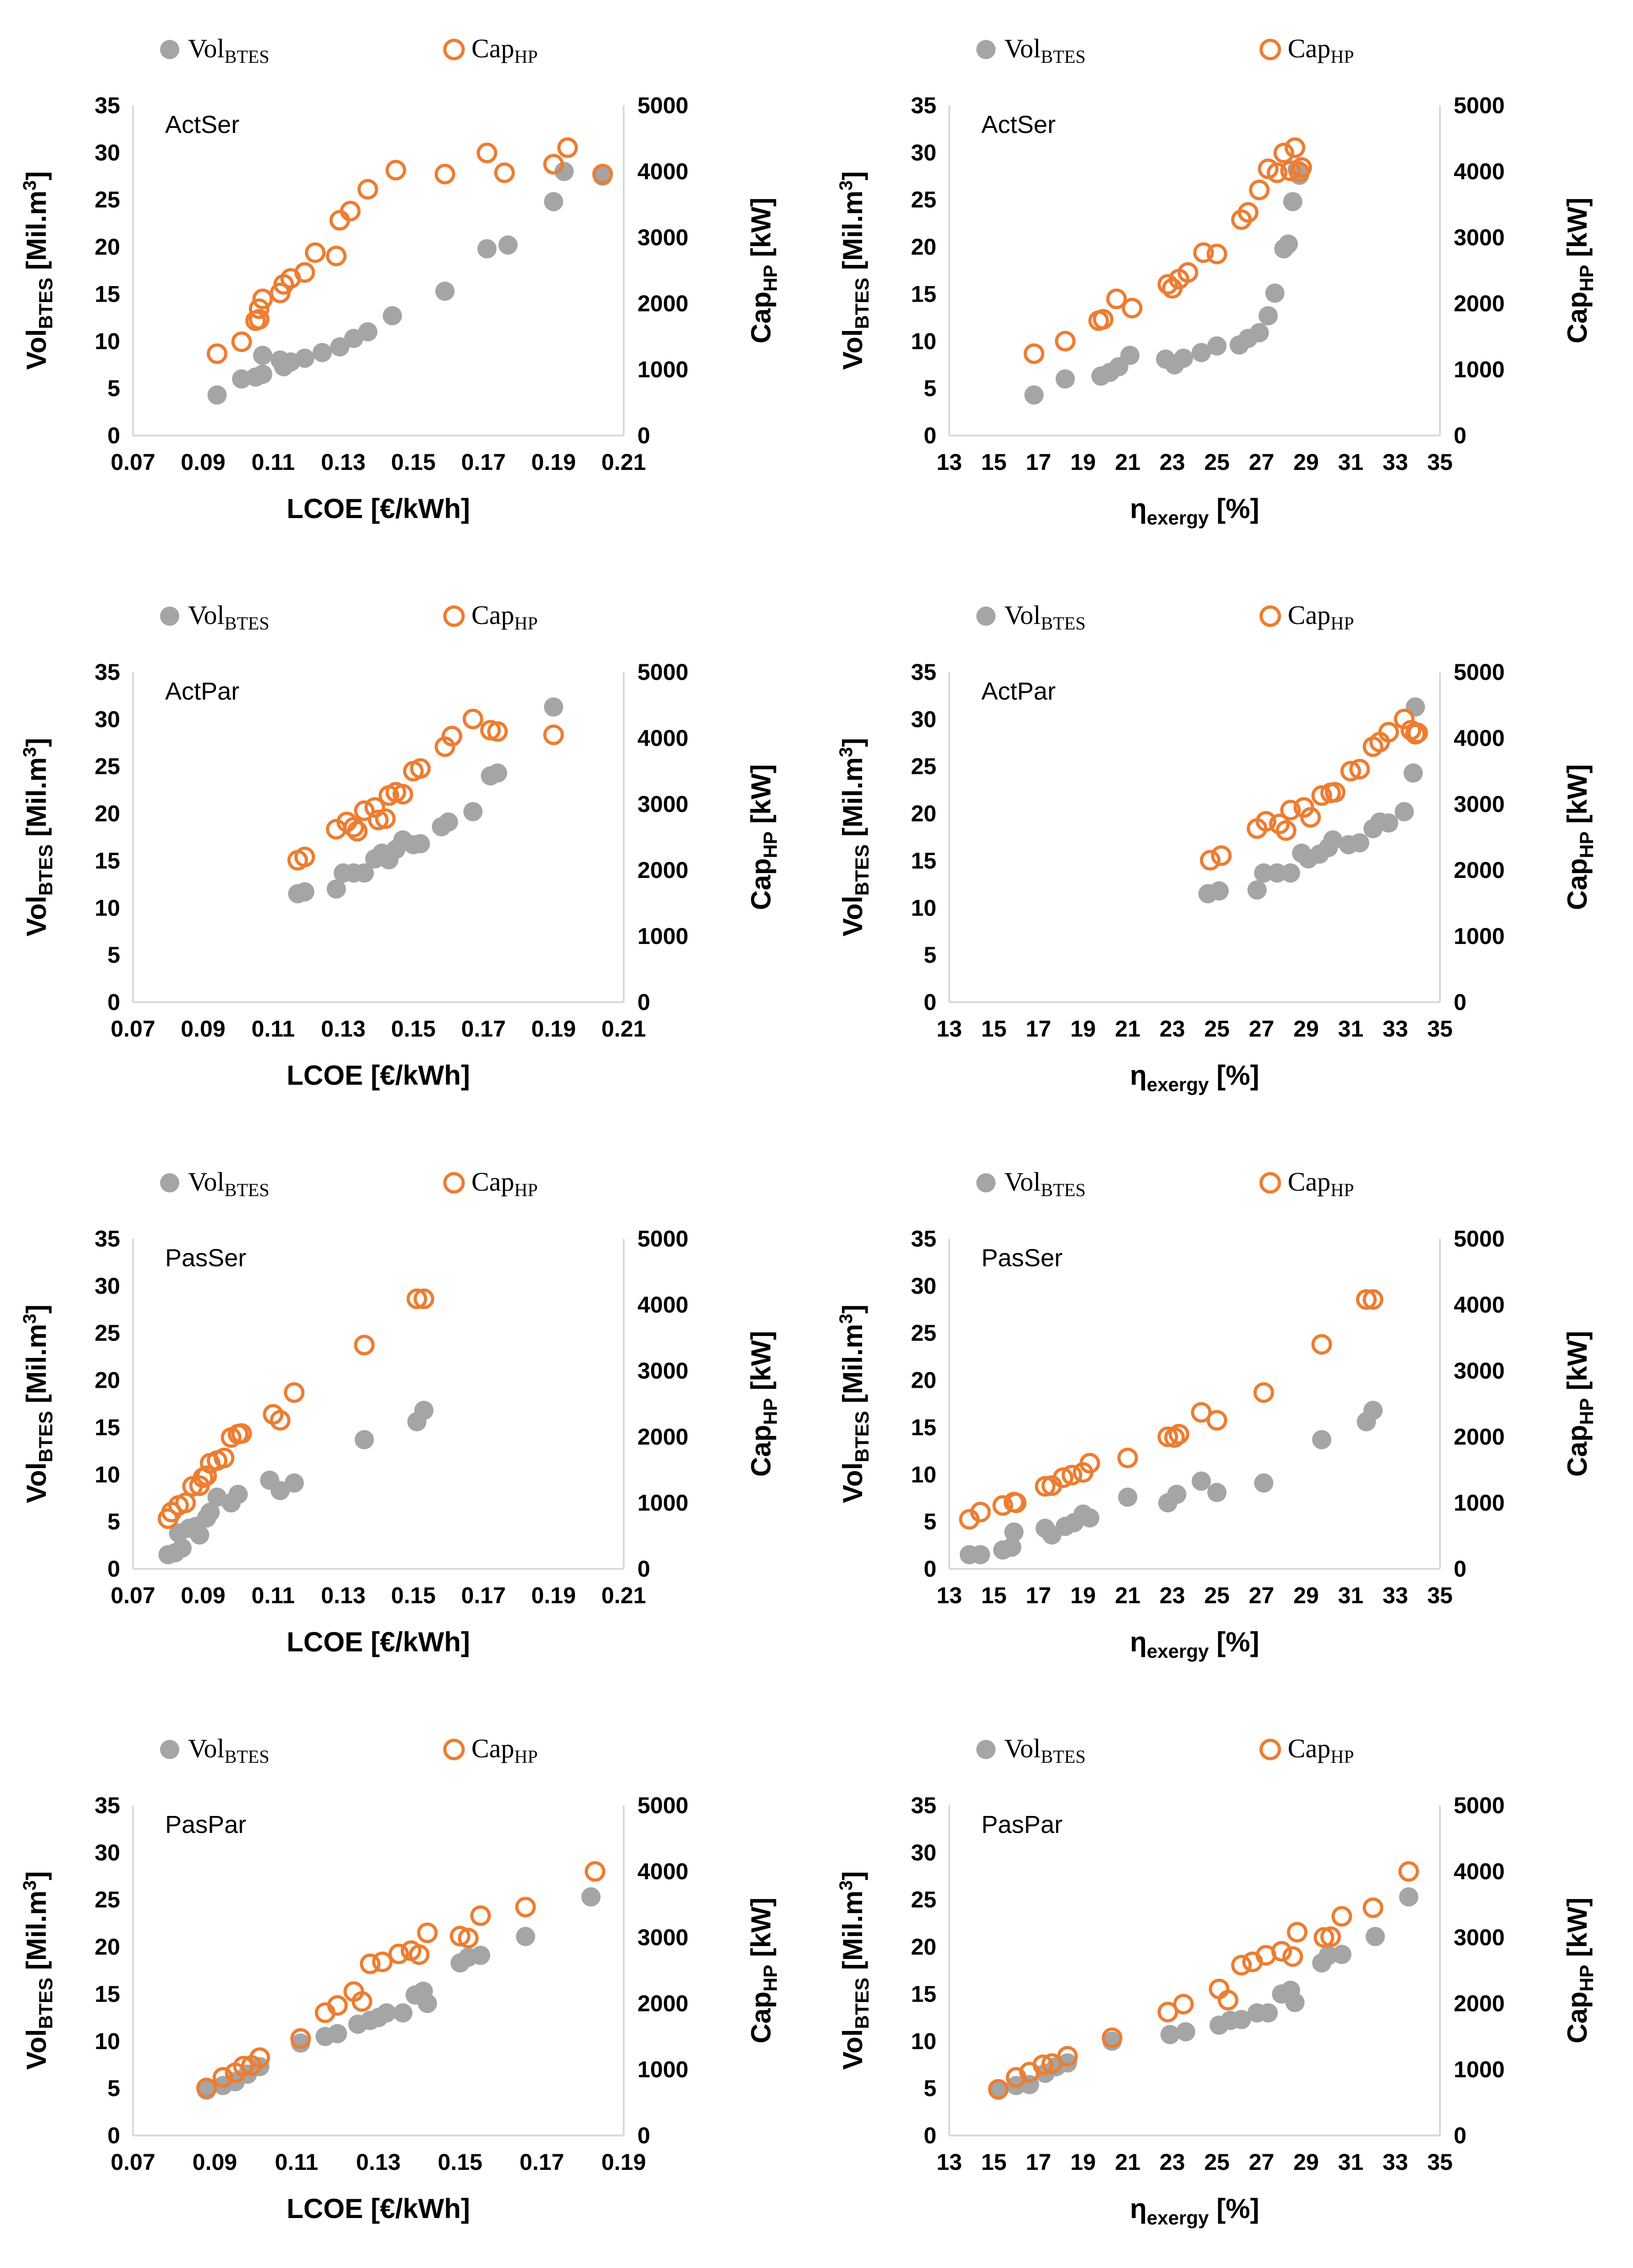 The image size is (1633, 2268). What do you see at coordinates (484, 462) in the screenshot?
I see `x-tick-label: 0.17` at bounding box center [484, 462].